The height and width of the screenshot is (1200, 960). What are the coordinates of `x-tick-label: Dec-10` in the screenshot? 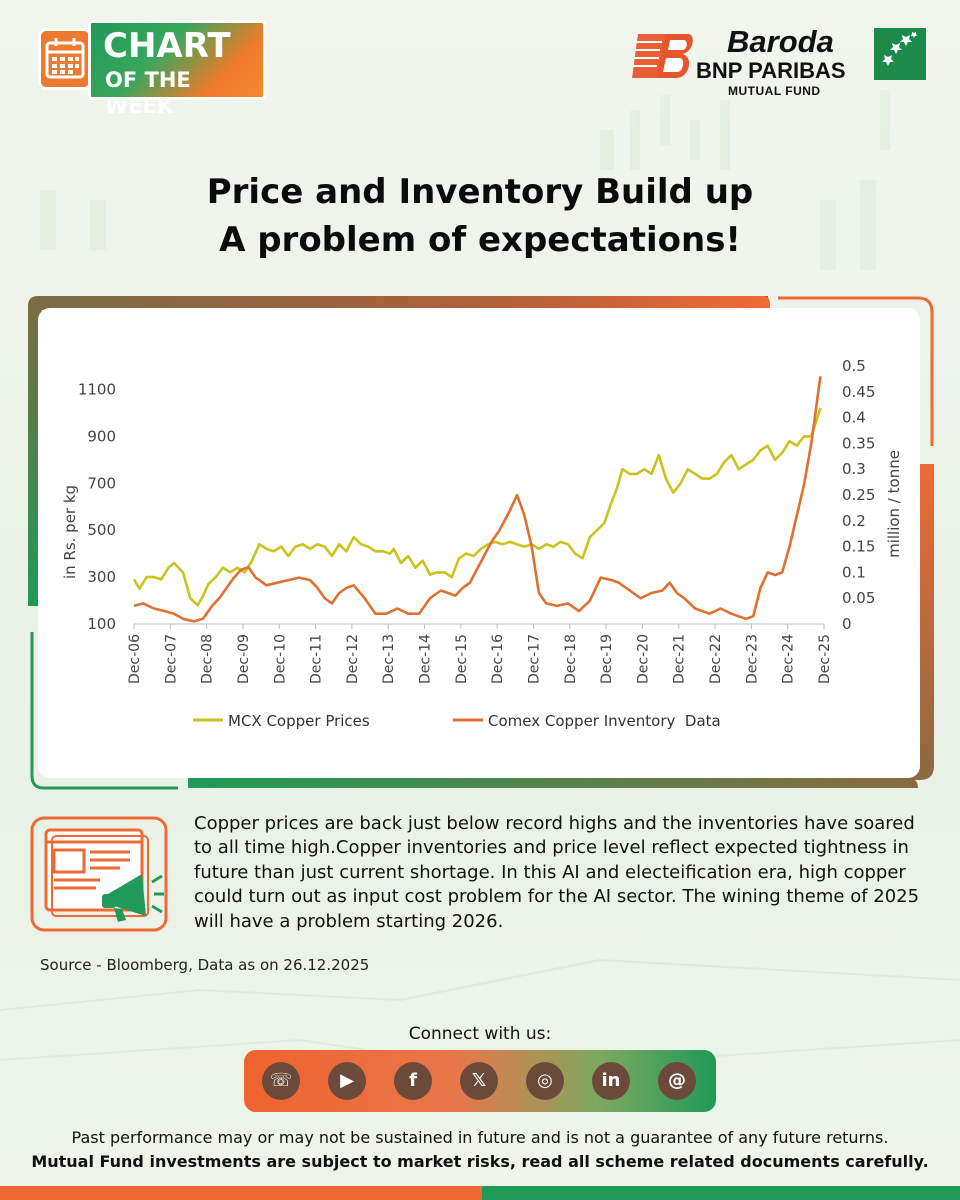 It's located at (280, 659).